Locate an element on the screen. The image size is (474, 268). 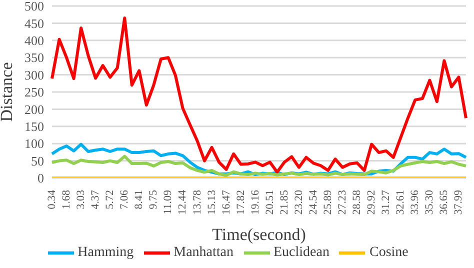
x-tick-label: 9.75 is located at coordinates (154, 200).